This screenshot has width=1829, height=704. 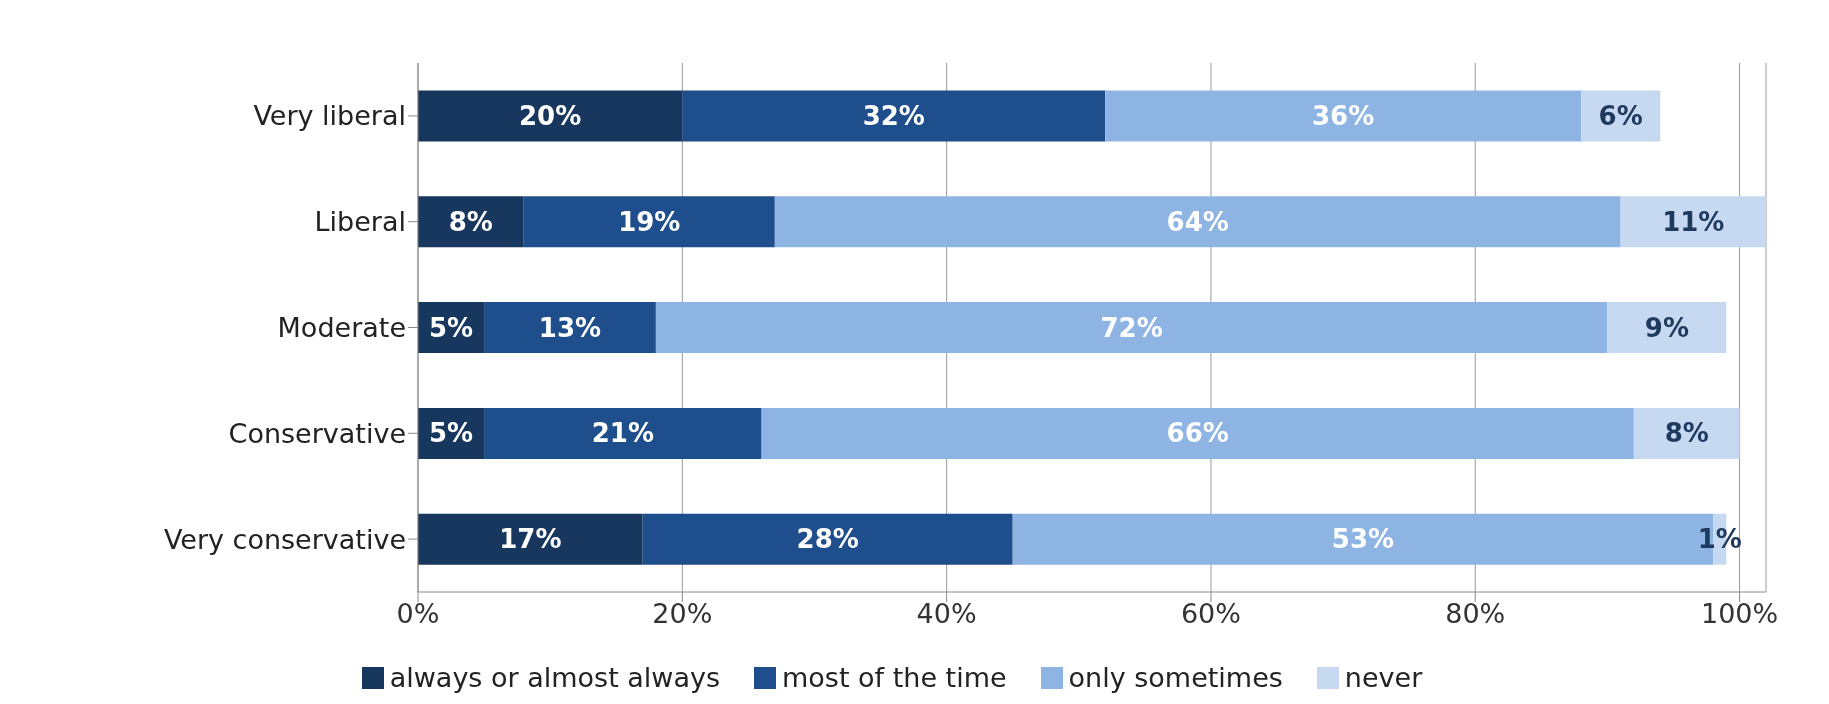 I want to click on data-label: 13%, so click(x=570, y=327).